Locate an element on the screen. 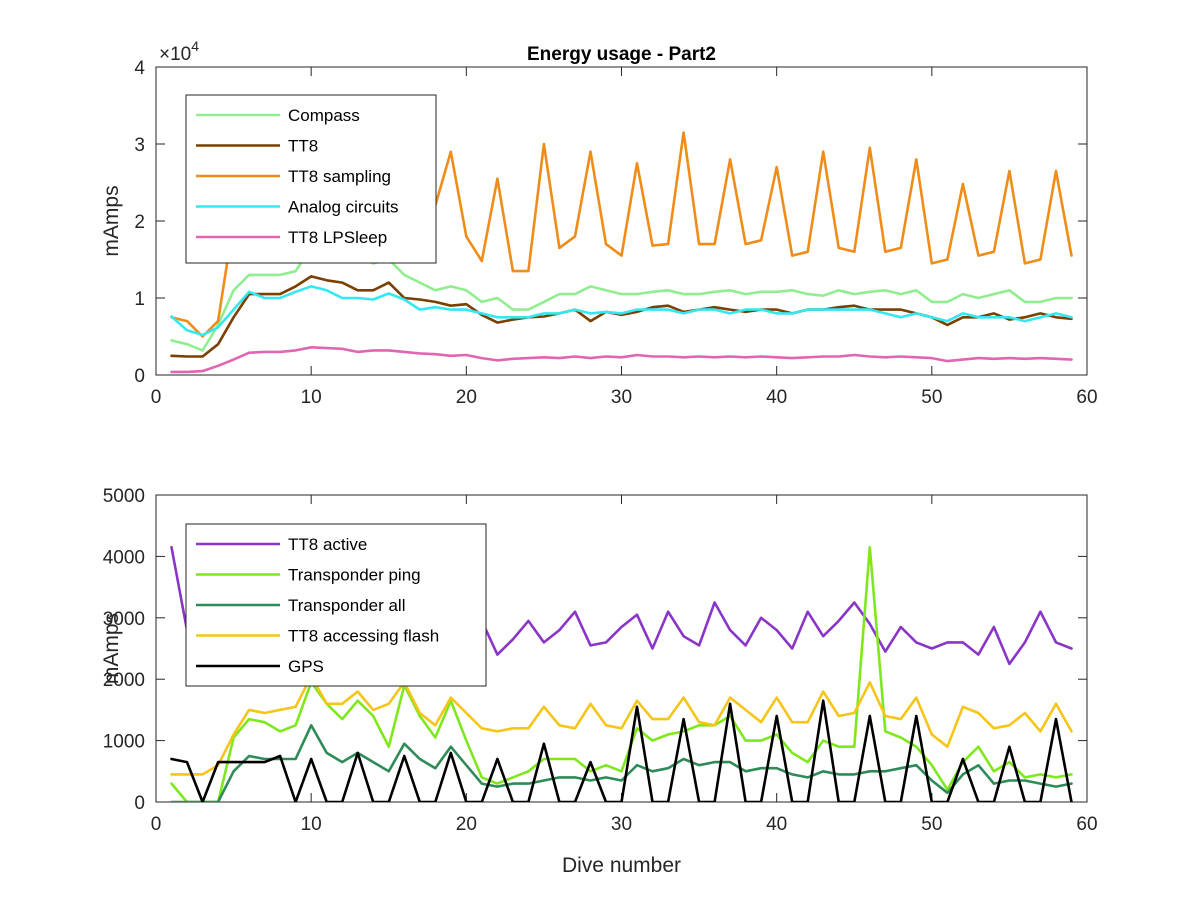 This screenshot has height=900, width=1200. legend-label-tt8: TT8 is located at coordinates (303, 146).